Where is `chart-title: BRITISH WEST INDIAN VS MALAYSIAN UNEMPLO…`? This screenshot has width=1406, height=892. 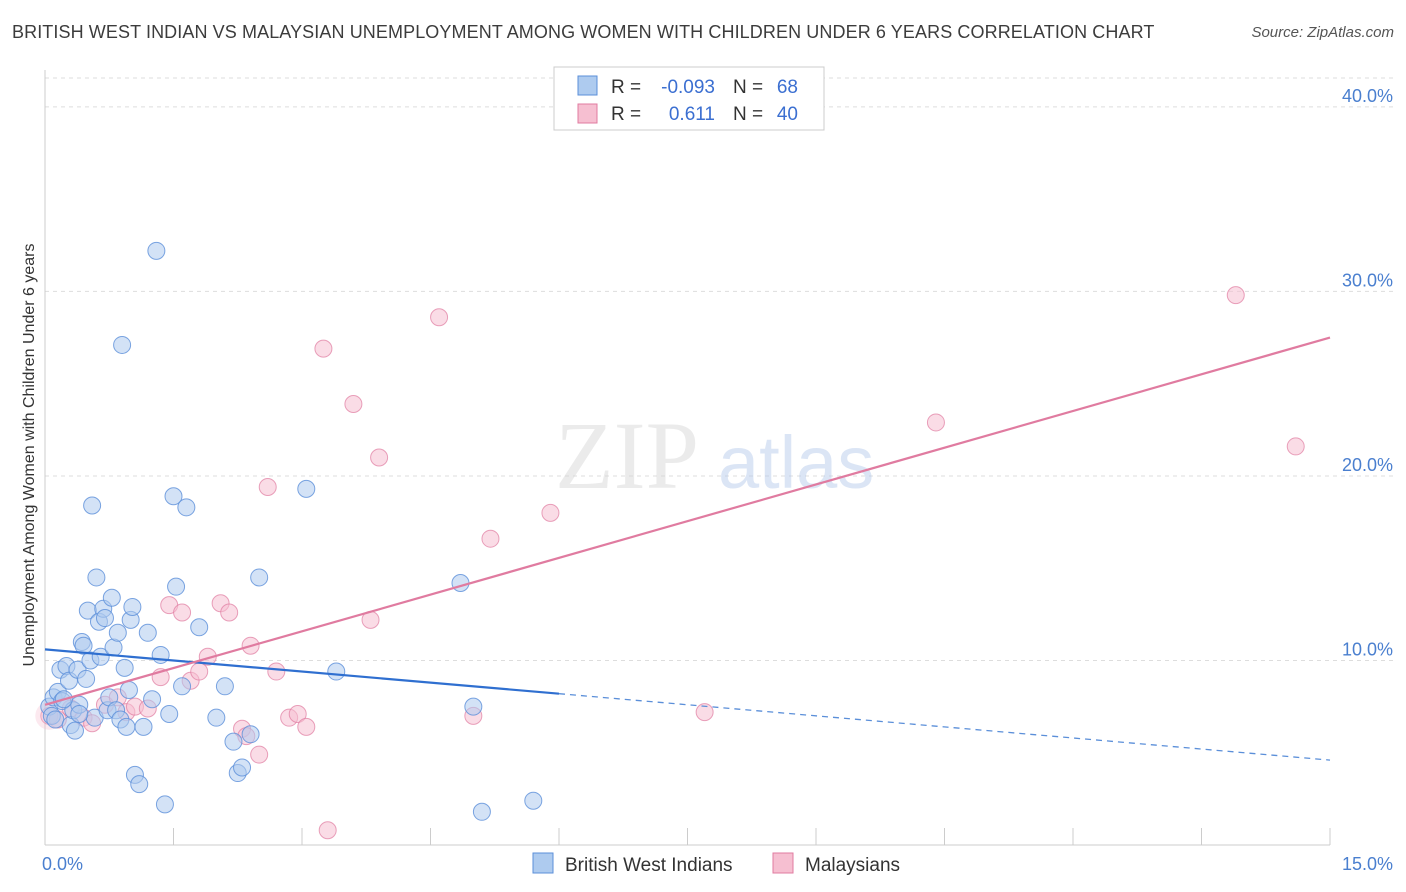
chart-title: BRITISH WEST INDIAN VS MALAYSIAN UNEMPLO… is located at coordinates (583, 32).